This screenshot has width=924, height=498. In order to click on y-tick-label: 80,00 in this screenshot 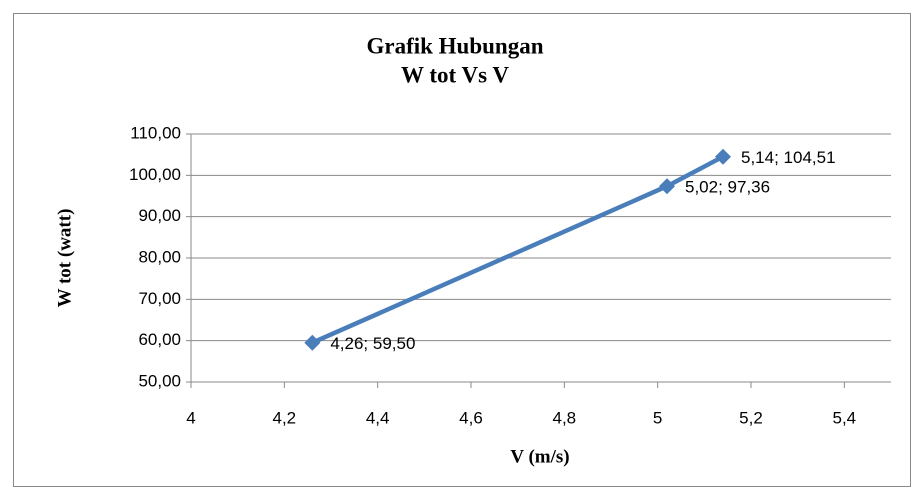, I will do `click(159, 256)`.